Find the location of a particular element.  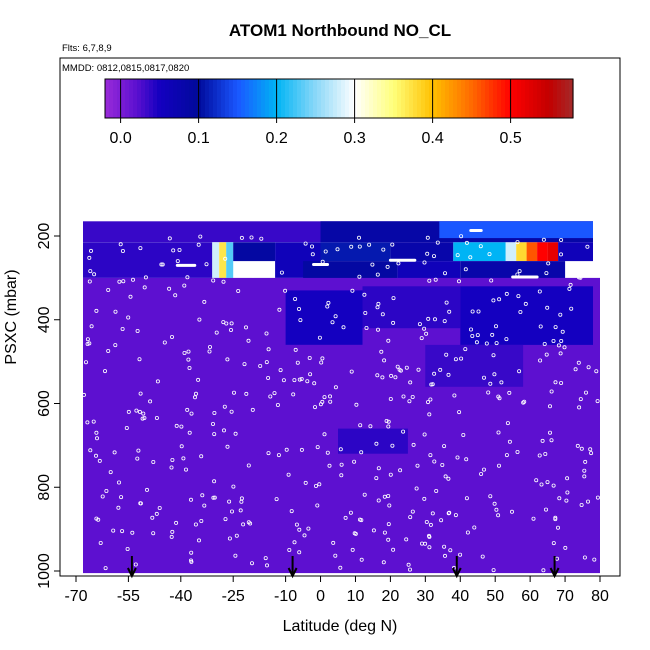

colorbar-ticks: 0.0 0.1 0.2 0.3 0.4 0.5 is located at coordinates (315, 113).